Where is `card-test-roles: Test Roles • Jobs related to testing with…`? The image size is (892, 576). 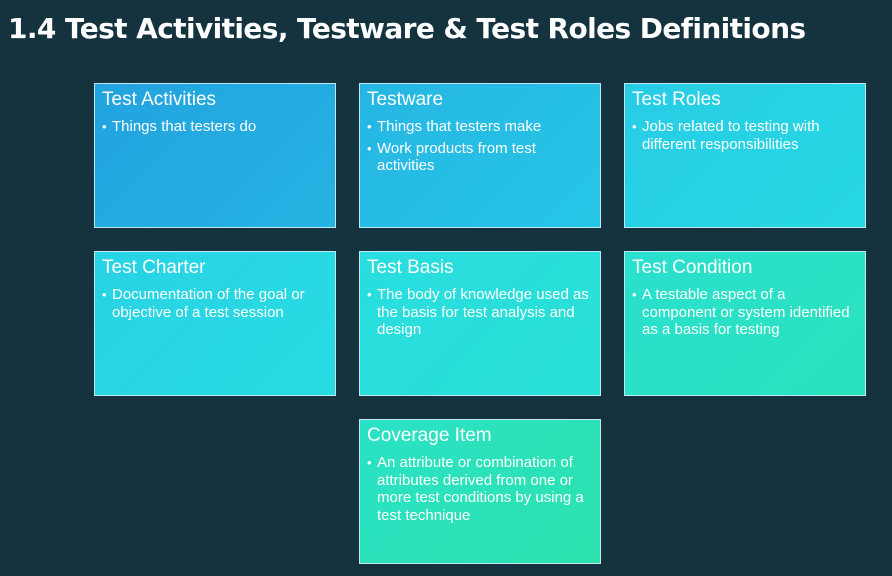 card-test-roles: Test Roles • Jobs related to testing with… is located at coordinates (745, 155).